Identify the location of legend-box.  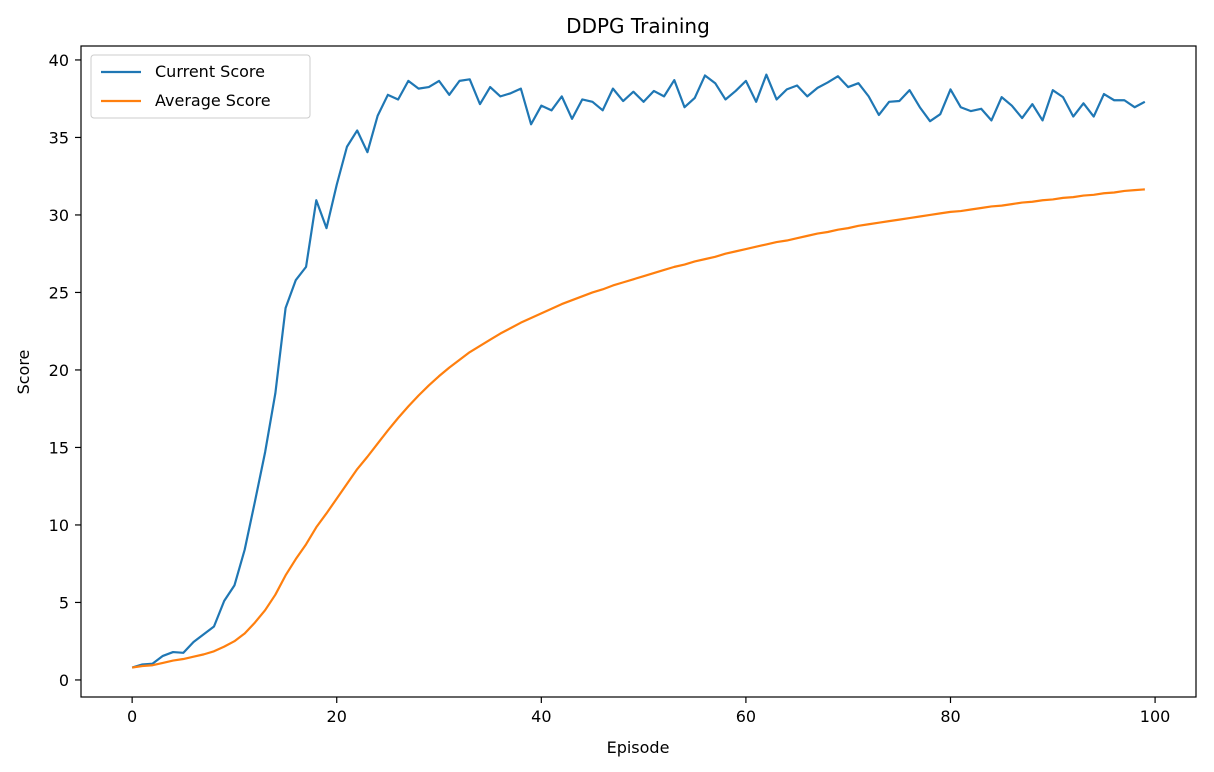
(200, 86).